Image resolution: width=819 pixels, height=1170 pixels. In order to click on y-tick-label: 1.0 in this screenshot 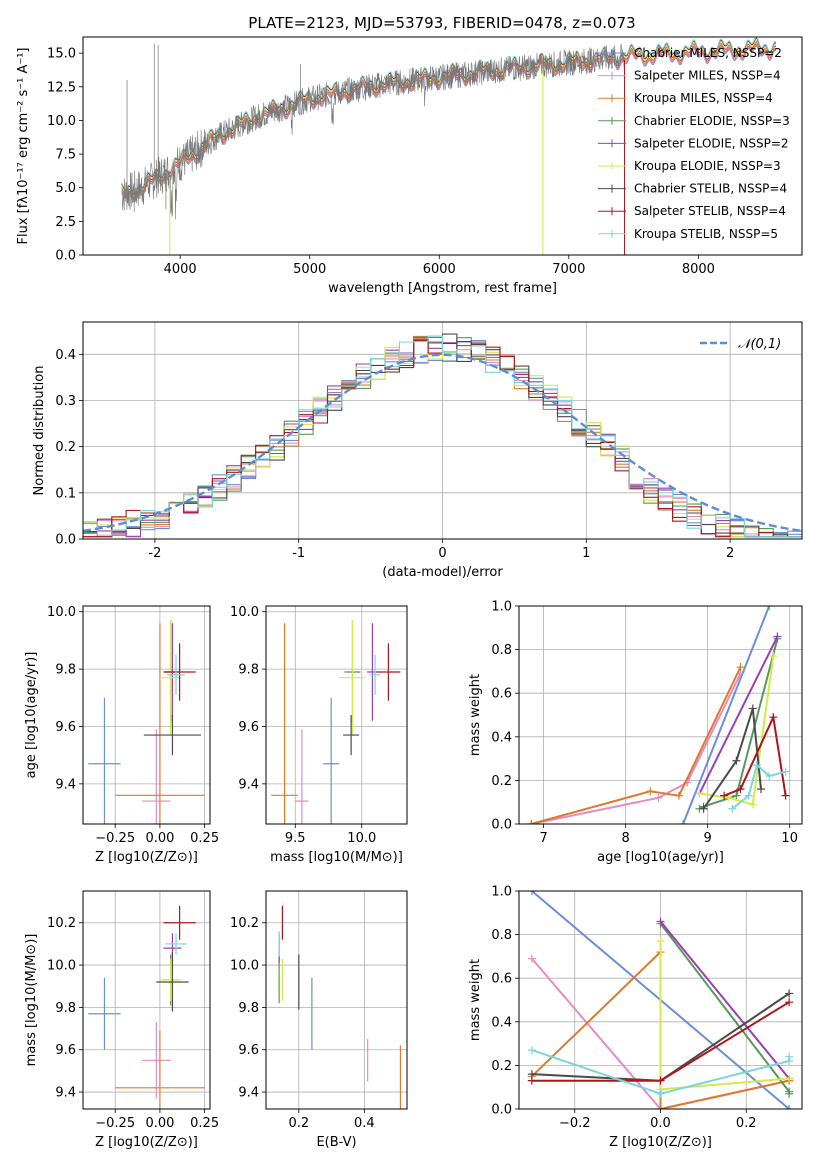, I will do `click(501, 892)`.